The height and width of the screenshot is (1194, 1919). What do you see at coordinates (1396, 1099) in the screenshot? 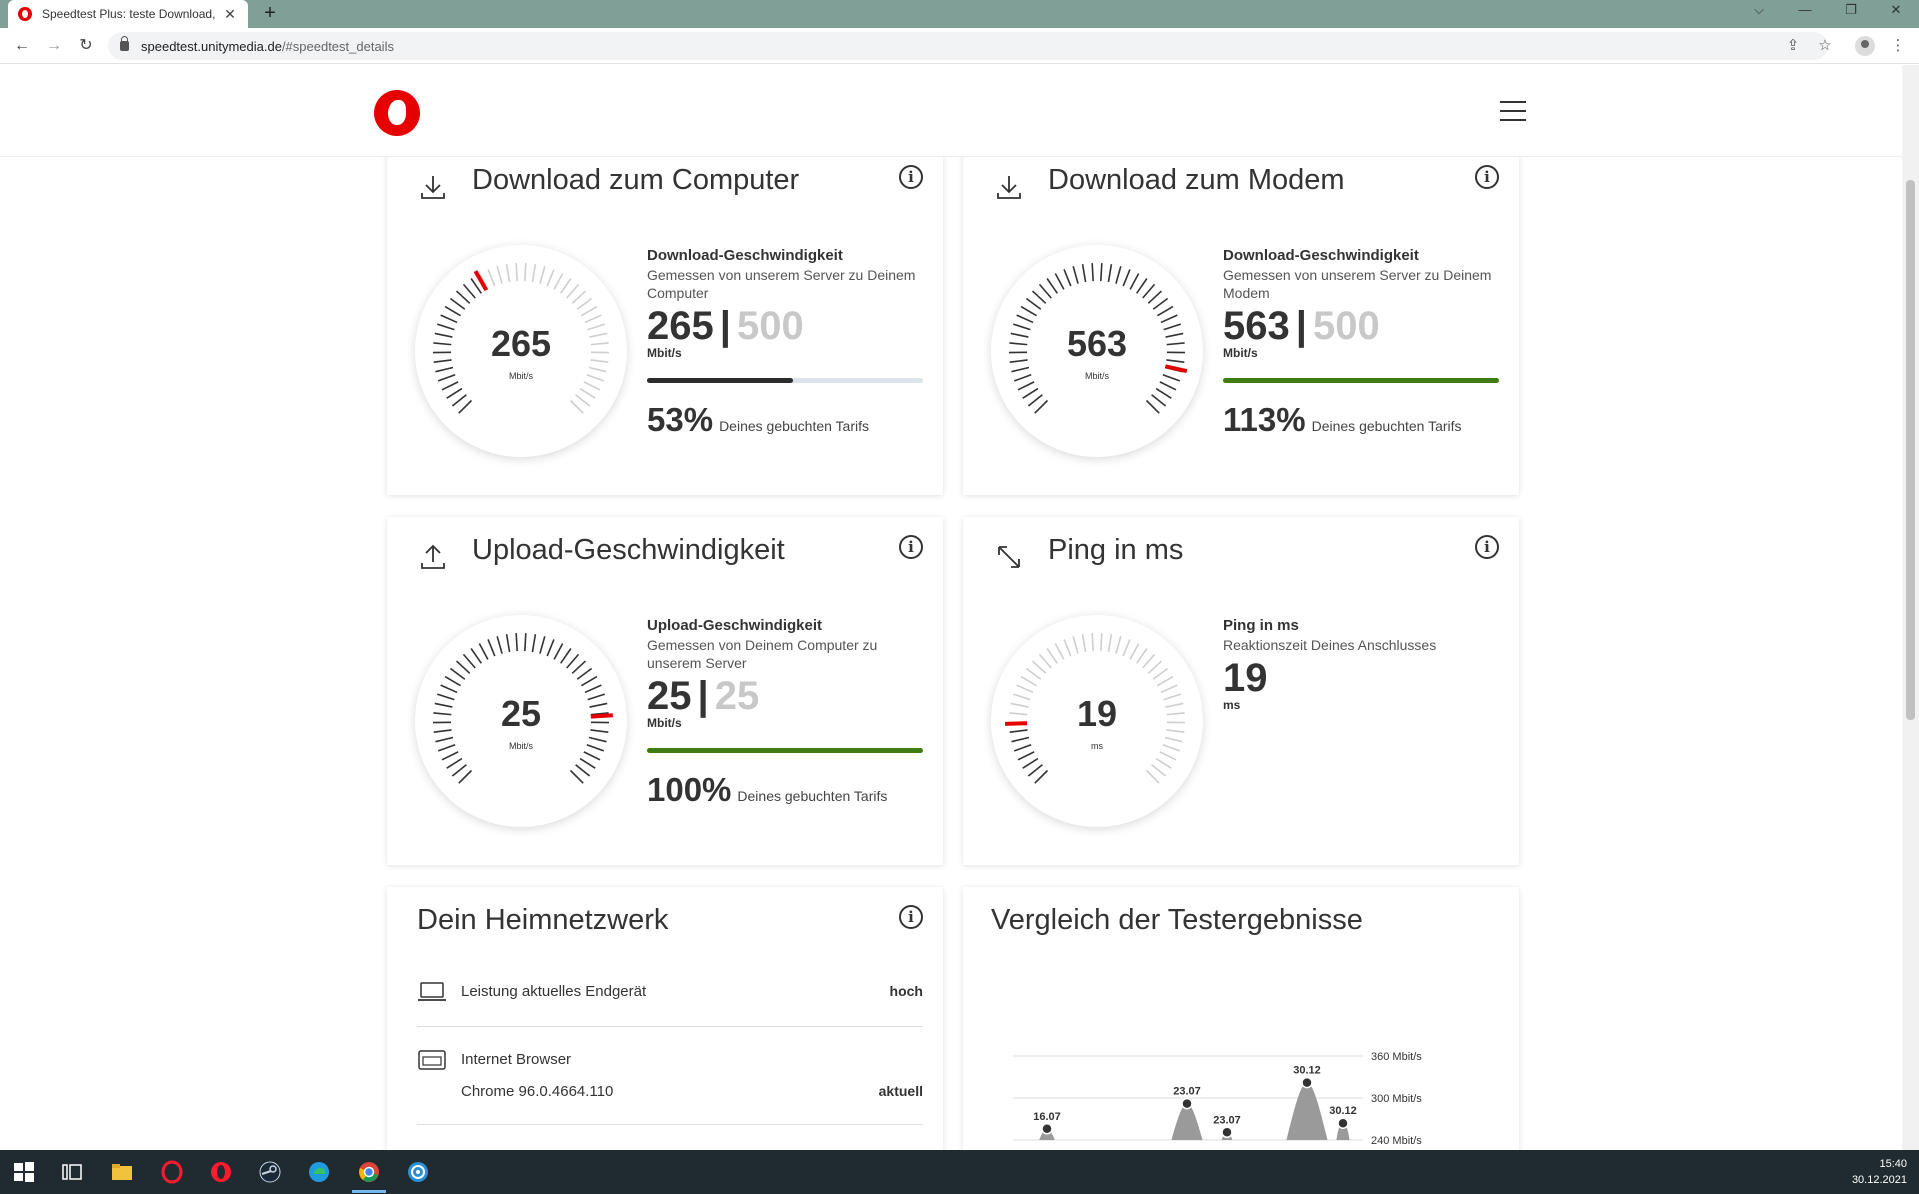
I see `y-tick-label: 300 Mbit/s` at bounding box center [1396, 1099].